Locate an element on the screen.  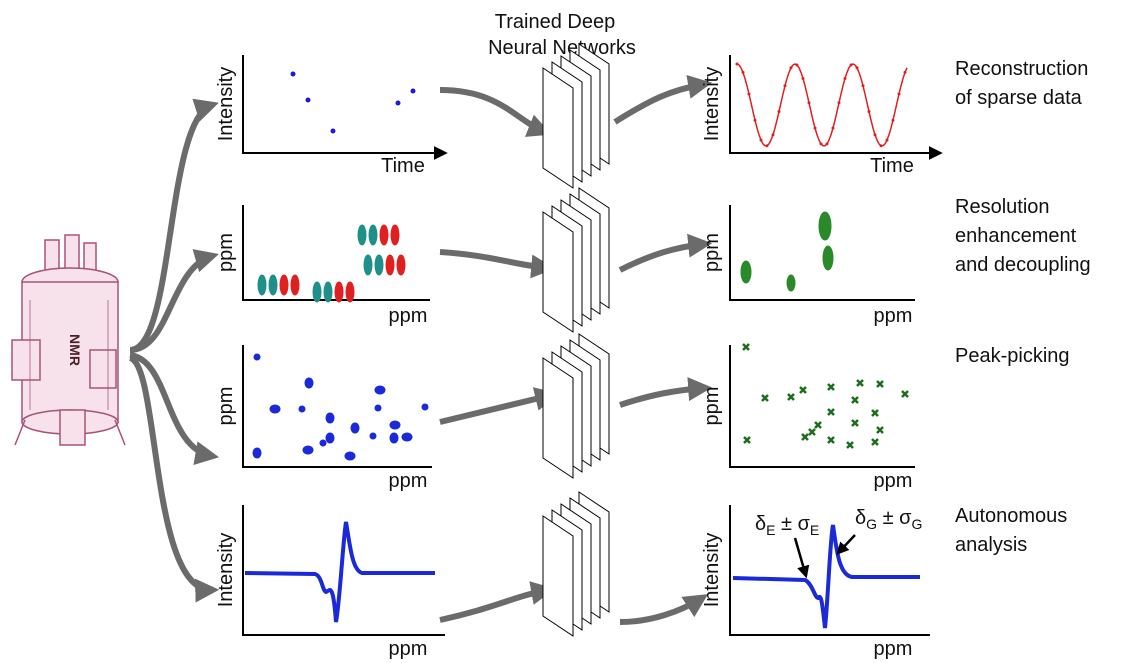
annotation: δG ± σG is located at coordinates (888, 519).